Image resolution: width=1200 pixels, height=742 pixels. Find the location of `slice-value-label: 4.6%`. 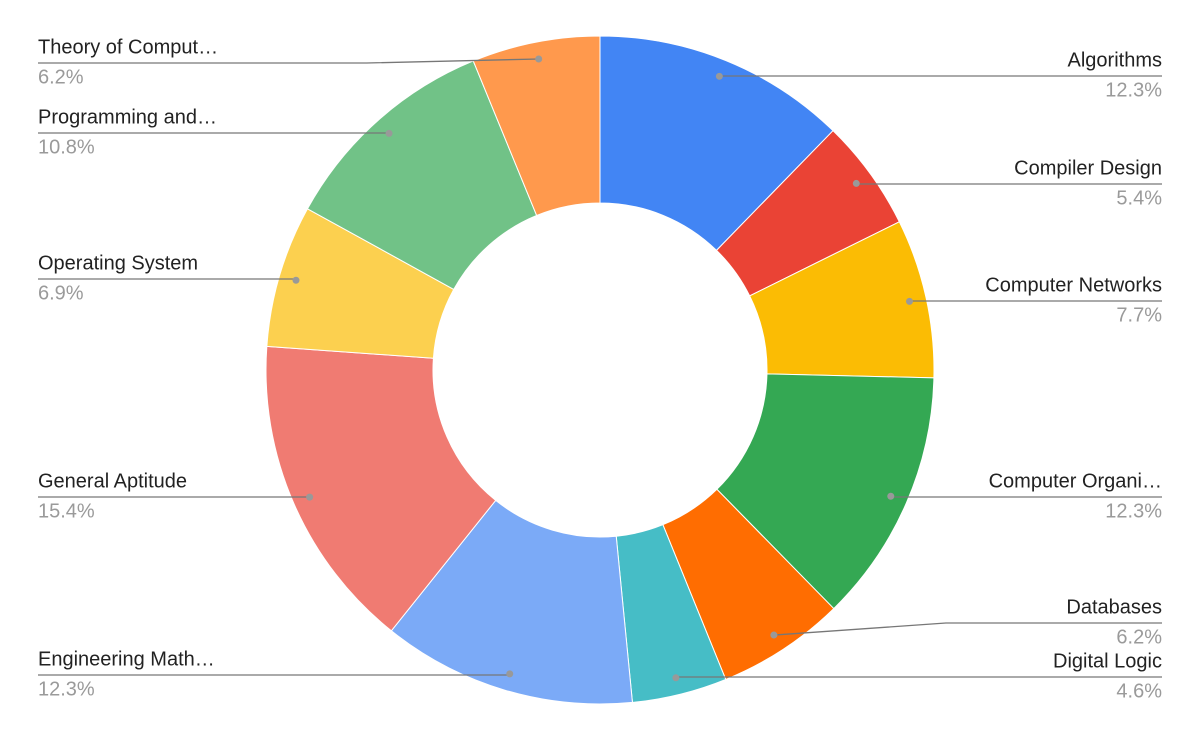

slice-value-label: 4.6% is located at coordinates (1139, 691).